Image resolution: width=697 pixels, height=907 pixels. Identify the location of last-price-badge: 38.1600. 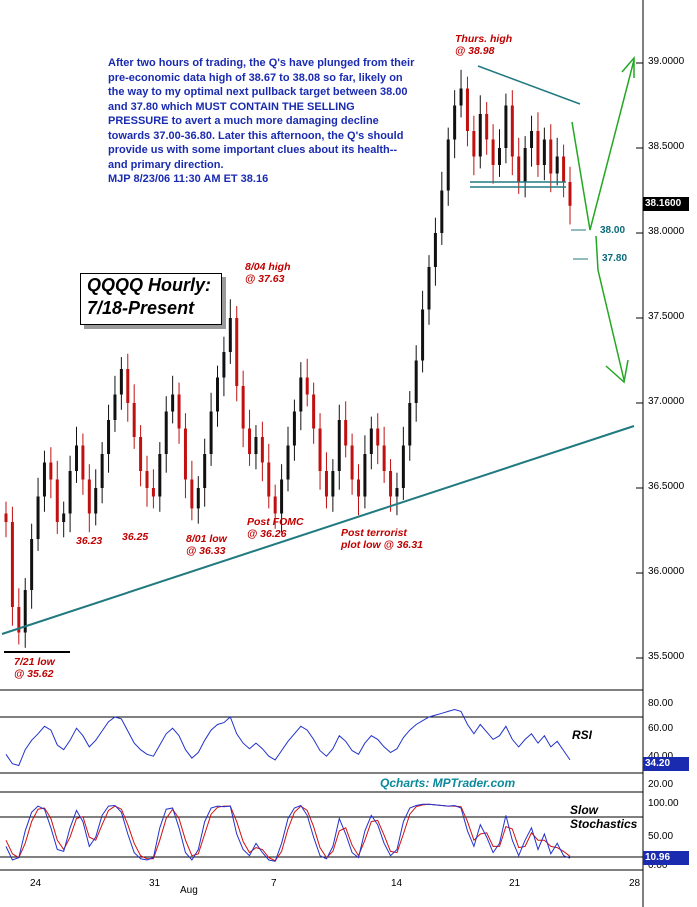
(666, 204).